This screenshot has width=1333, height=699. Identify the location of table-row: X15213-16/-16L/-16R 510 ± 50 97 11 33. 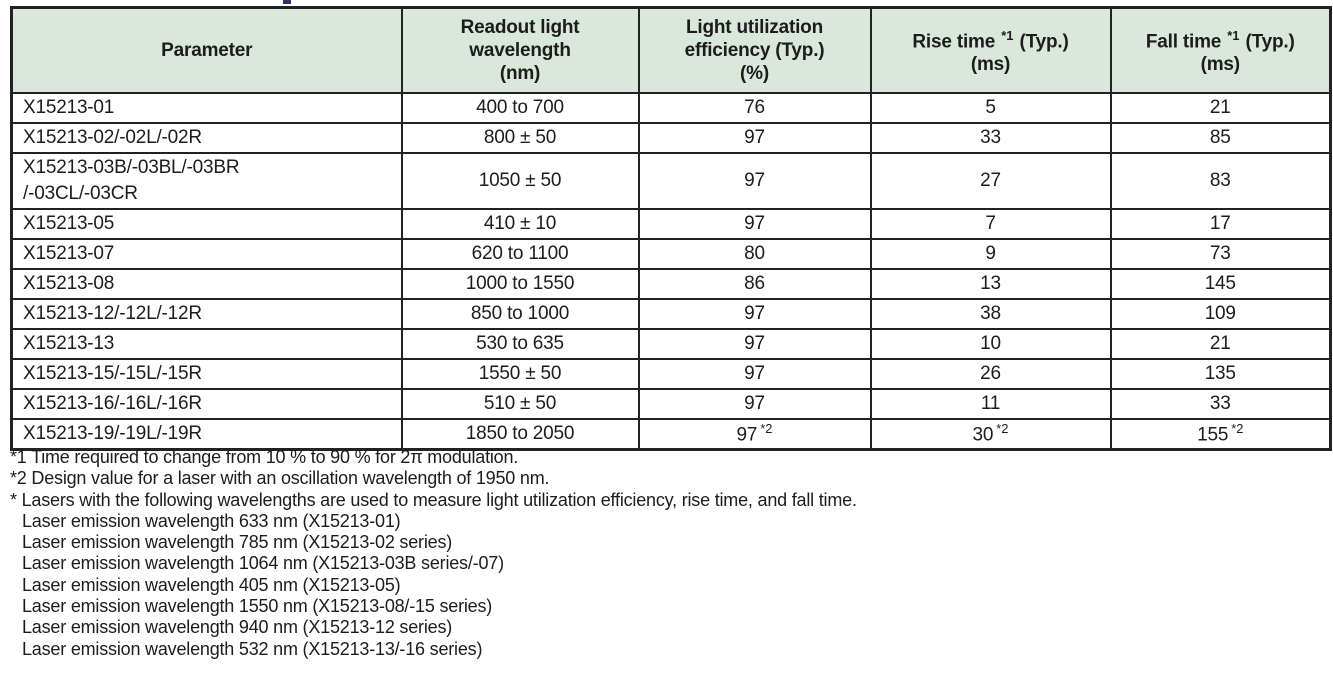
(671, 403).